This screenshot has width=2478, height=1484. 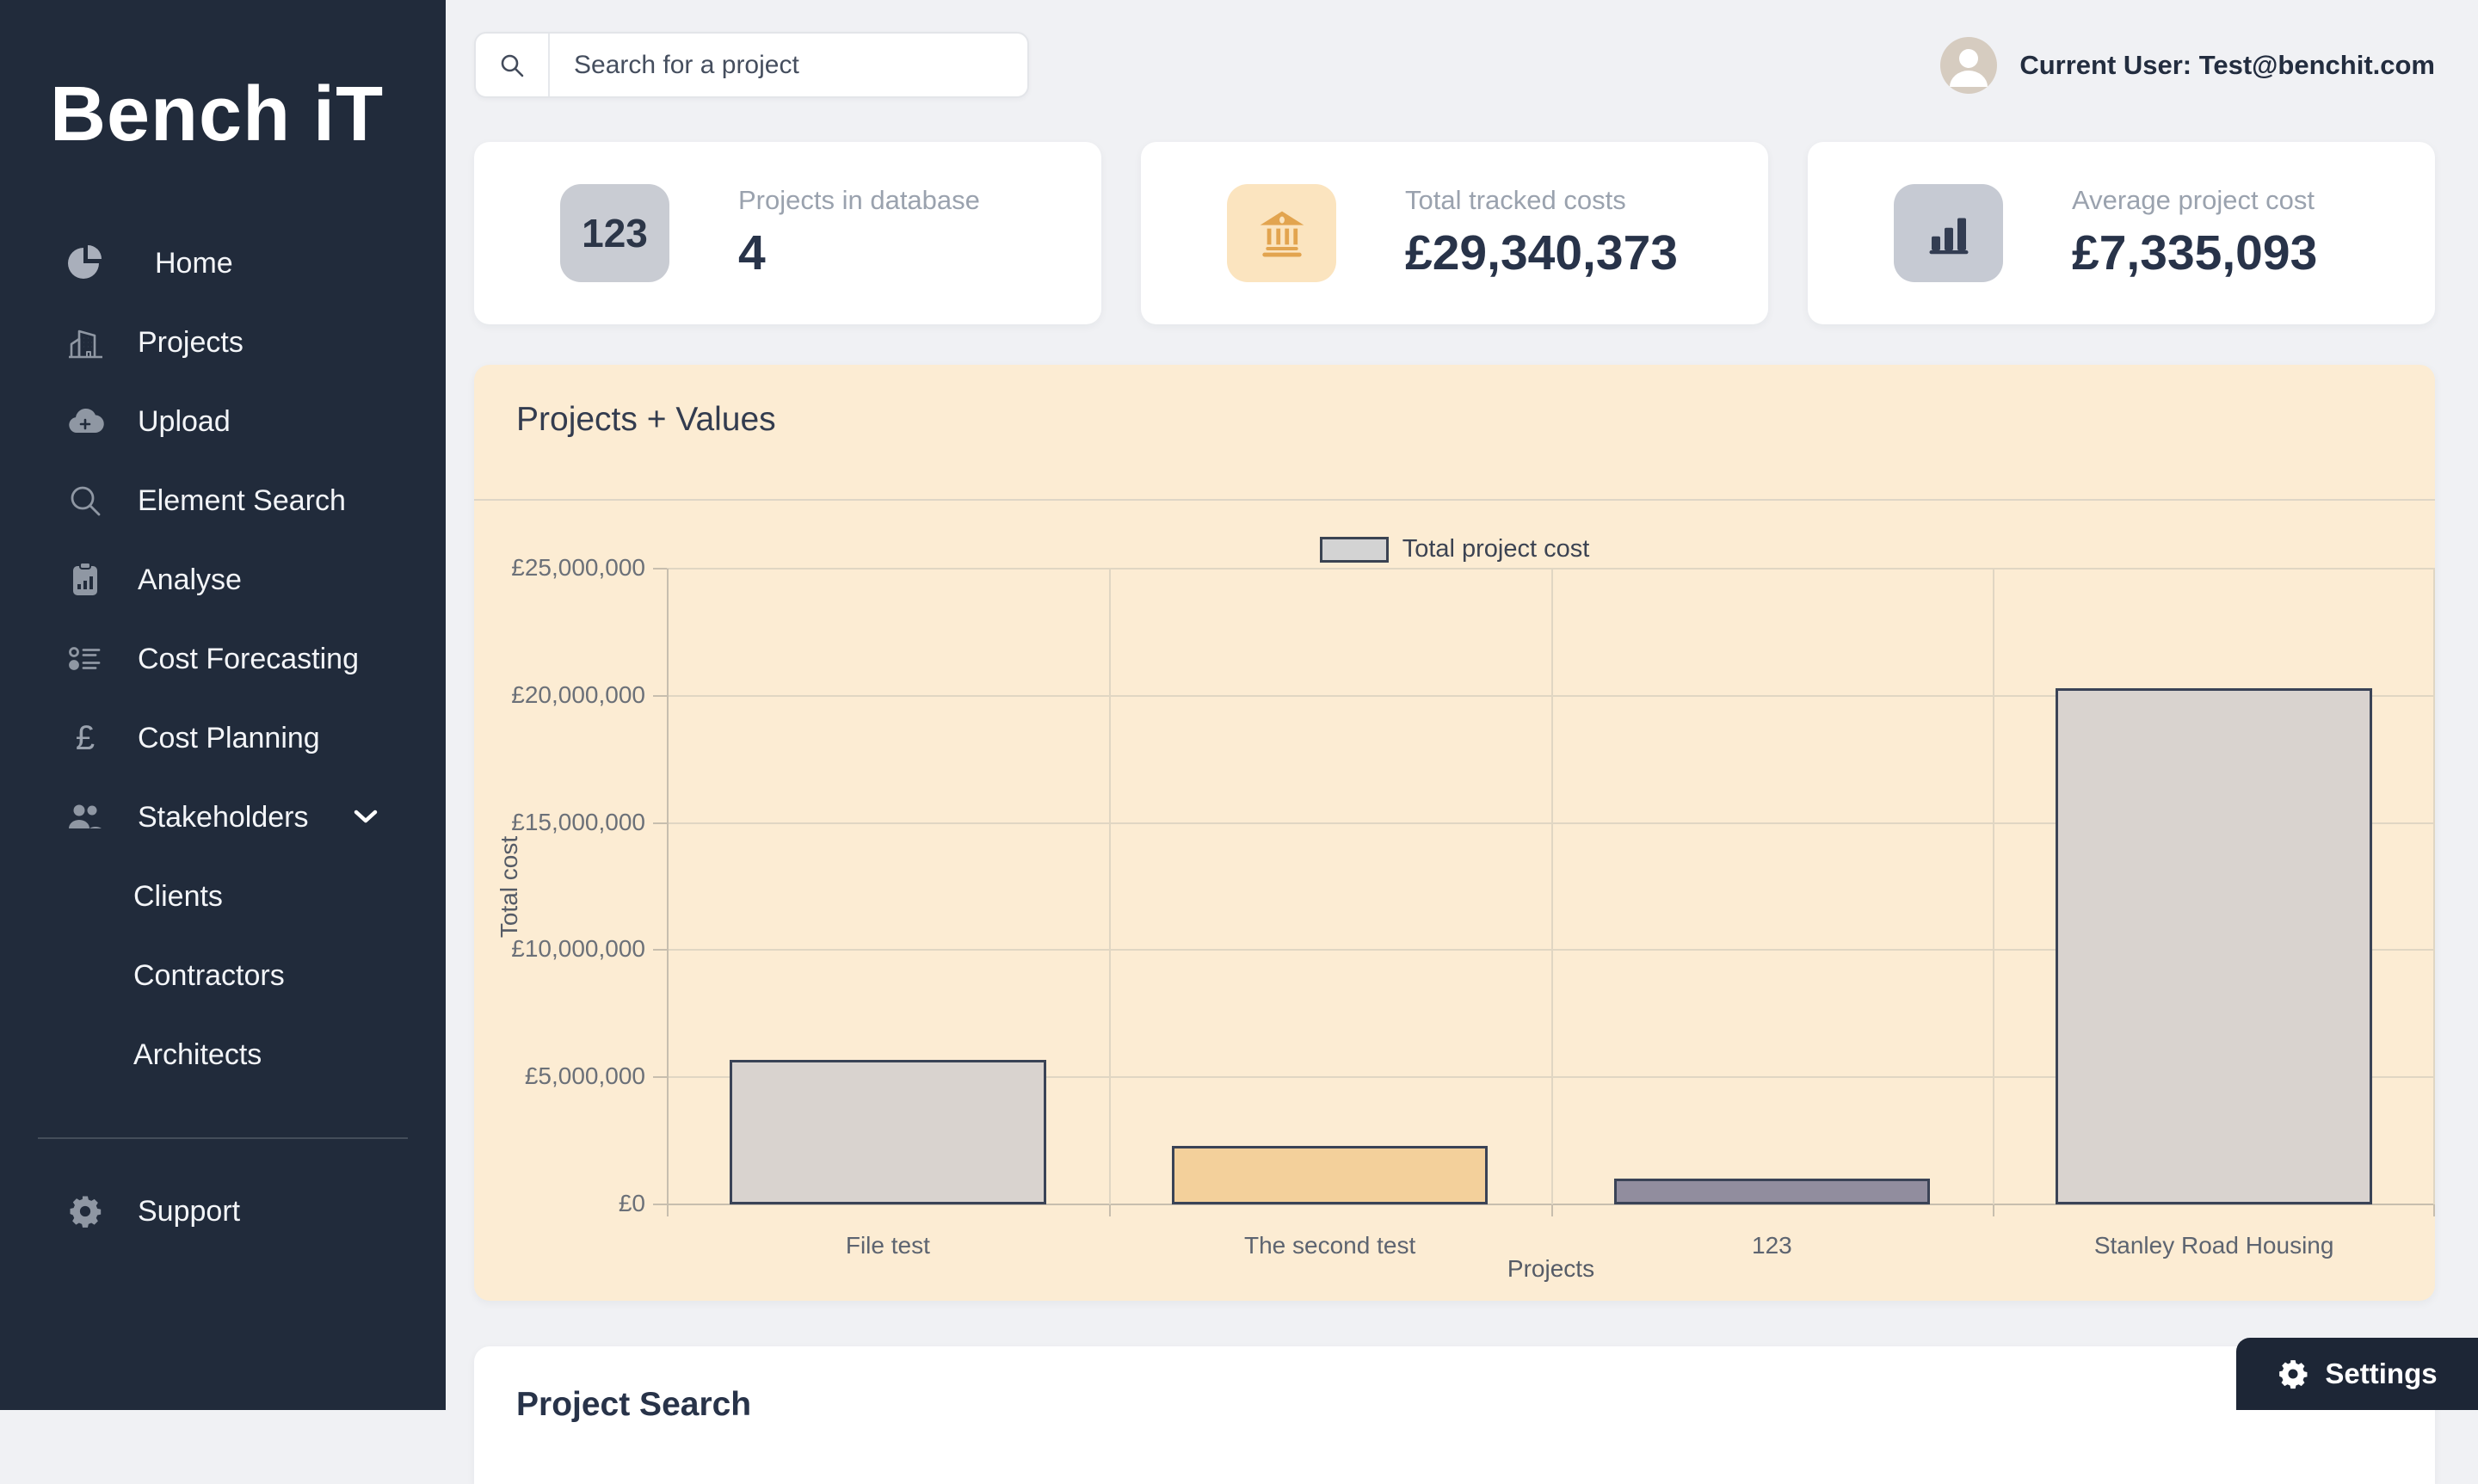 What do you see at coordinates (85, 817) in the screenshot?
I see `people-icon` at bounding box center [85, 817].